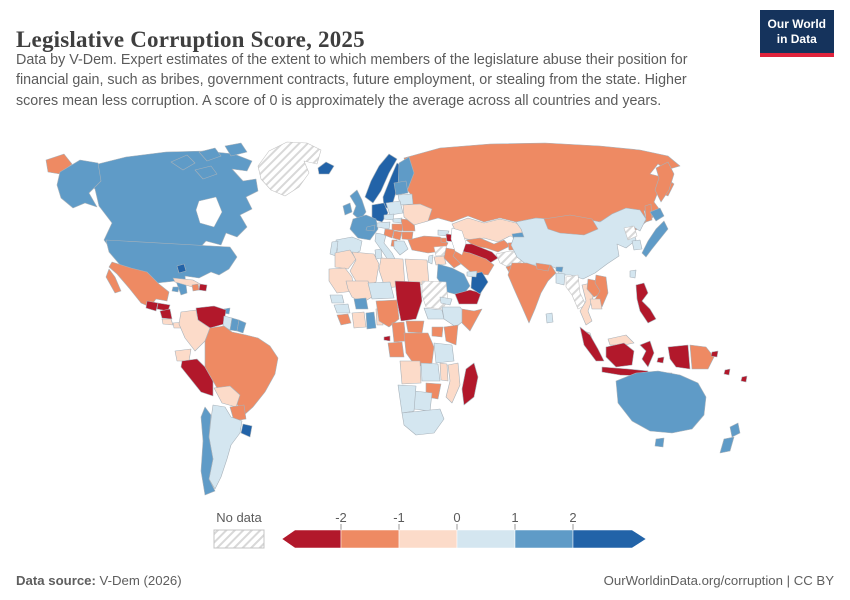  Describe the element at coordinates (408, 301) in the screenshot. I see `country-chad` at that location.